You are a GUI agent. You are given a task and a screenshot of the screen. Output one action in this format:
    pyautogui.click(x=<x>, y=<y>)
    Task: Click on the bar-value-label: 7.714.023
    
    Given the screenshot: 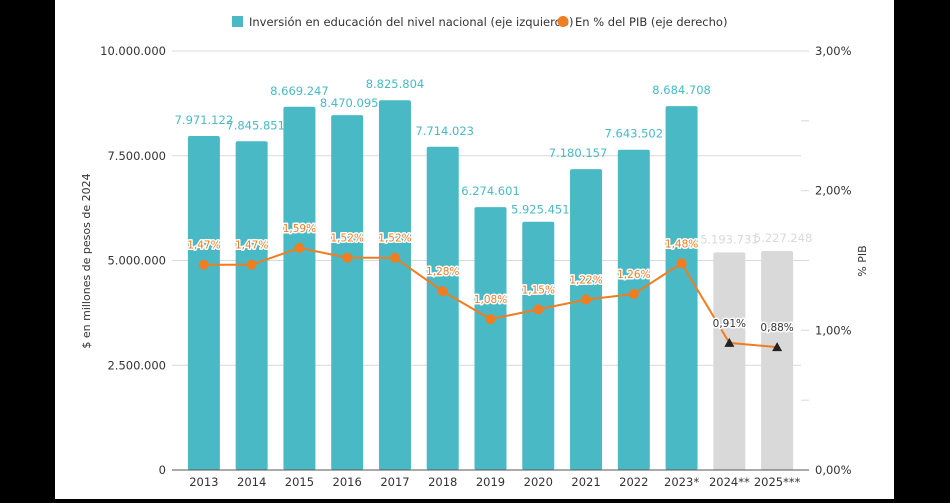 What is the action you would take?
    pyautogui.click(x=444, y=131)
    